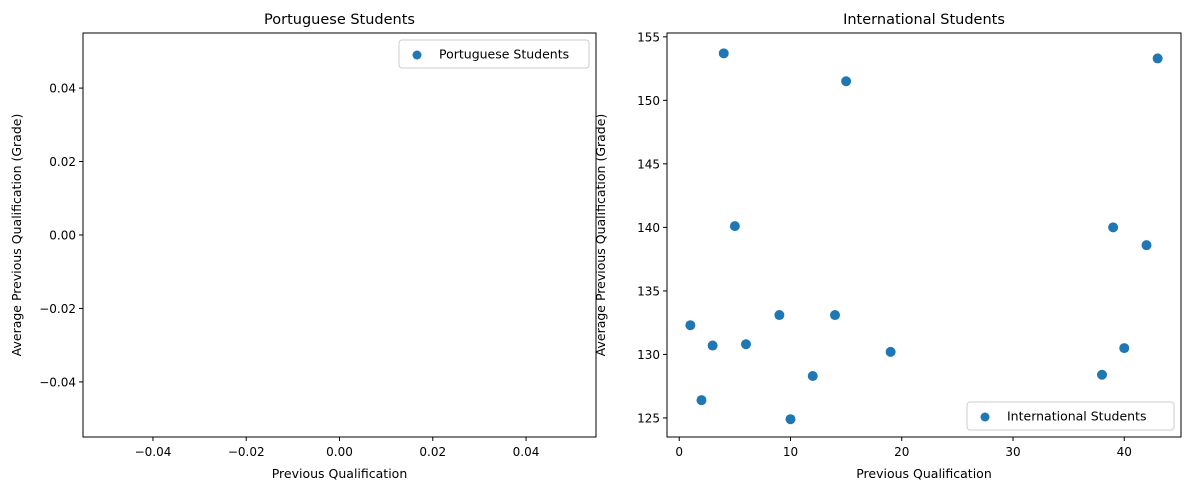  I want to click on x-tick-label: 10, so click(790, 452).